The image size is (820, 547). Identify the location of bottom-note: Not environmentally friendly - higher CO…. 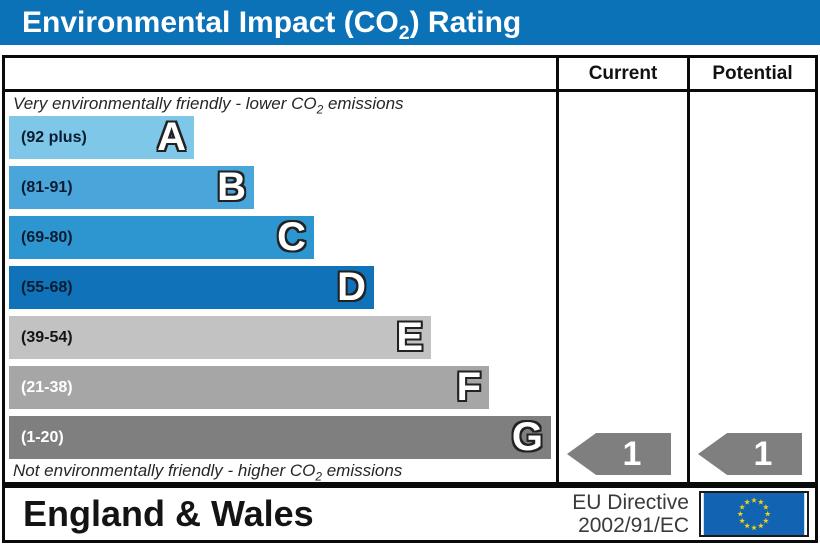
(208, 472).